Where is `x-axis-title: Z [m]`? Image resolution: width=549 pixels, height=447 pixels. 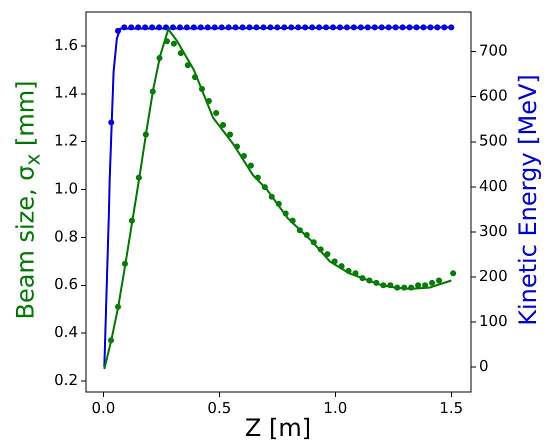
x-axis-title: Z [m] is located at coordinates (278, 428).